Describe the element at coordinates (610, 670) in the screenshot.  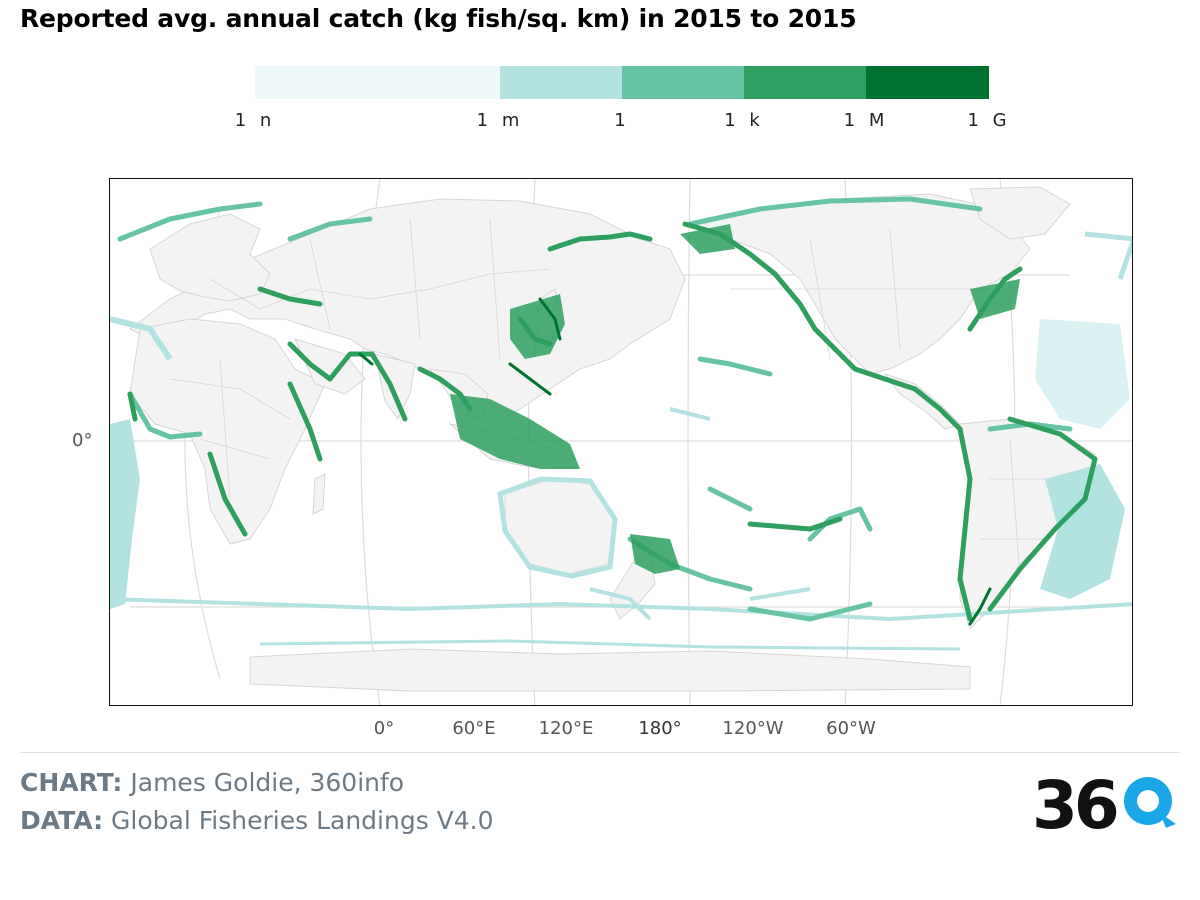
I see `antarctica-landmass` at that location.